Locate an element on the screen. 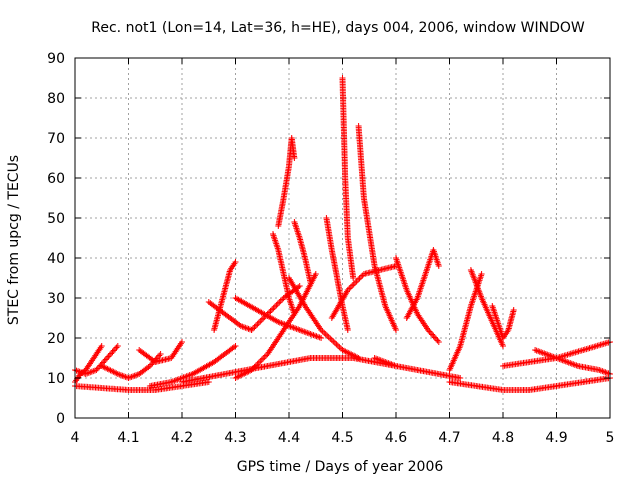 The image size is (640, 480). x-tick-label: 4.8 is located at coordinates (503, 438).